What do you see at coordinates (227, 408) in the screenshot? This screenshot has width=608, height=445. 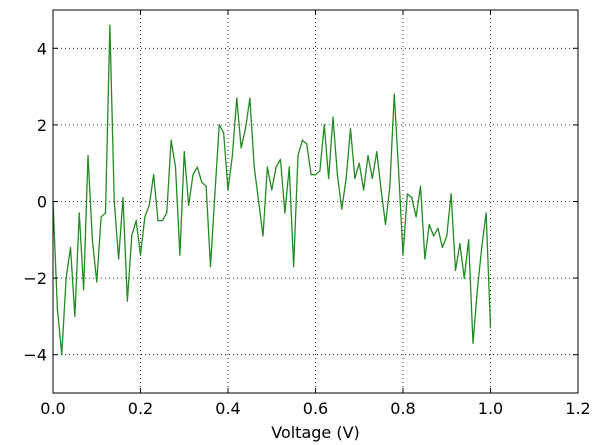 I see `x-tick-label: 0.4` at bounding box center [227, 408].